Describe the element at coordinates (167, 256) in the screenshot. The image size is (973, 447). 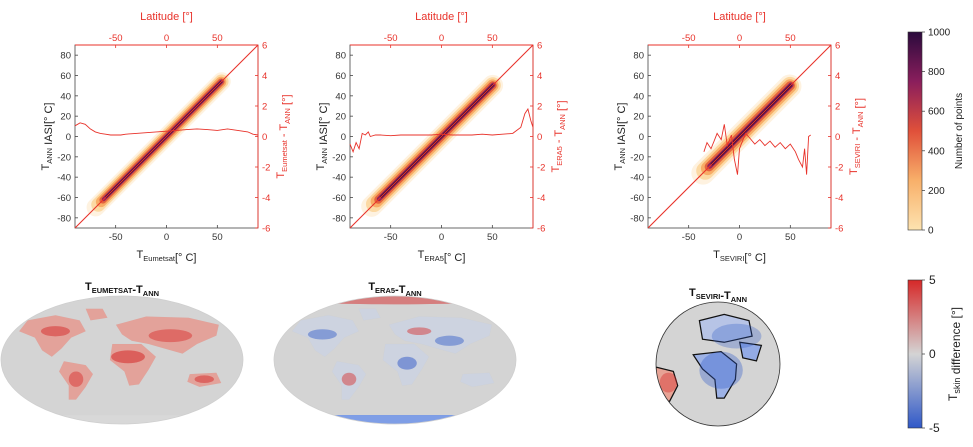
I see `x-axis-label: TEumetsat[° C]` at that location.